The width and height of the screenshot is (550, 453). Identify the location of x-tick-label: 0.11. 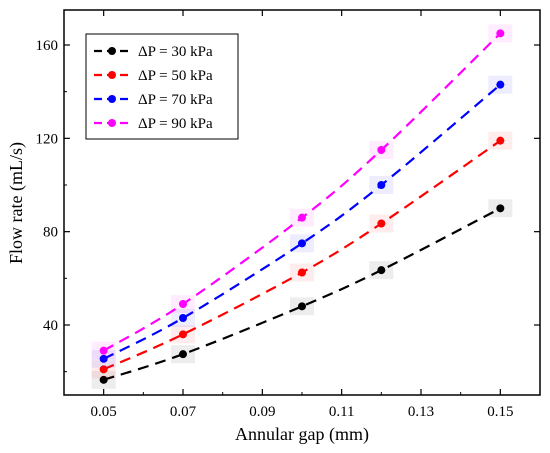
(342, 412).